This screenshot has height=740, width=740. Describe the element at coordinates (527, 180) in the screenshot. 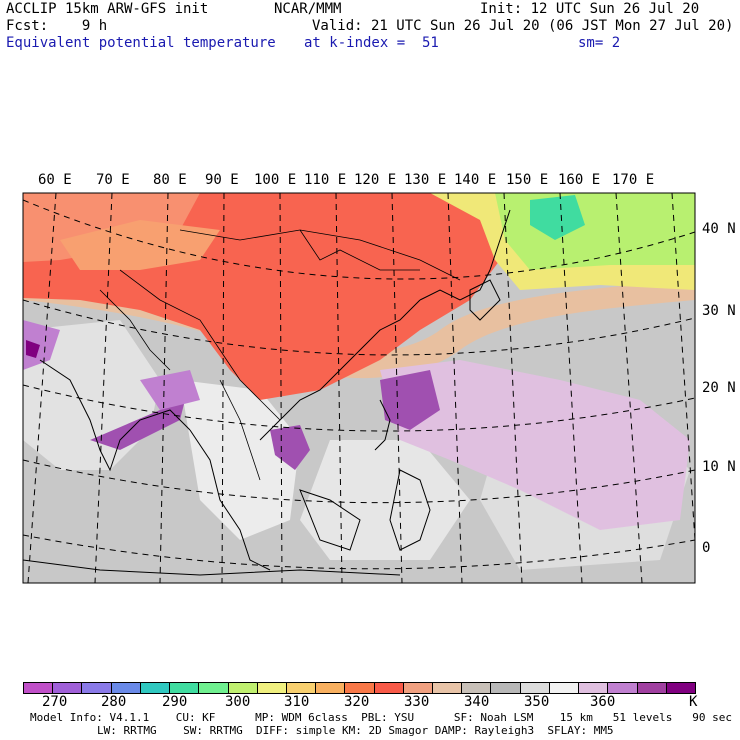

I see `lon-label: 150 E` at that location.